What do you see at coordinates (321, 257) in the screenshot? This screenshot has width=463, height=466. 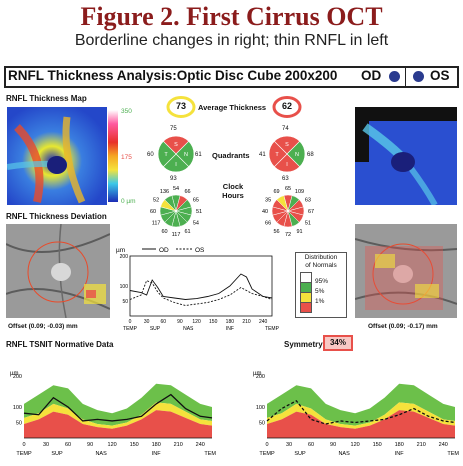 I see `legend-title-1: Distribution` at bounding box center [321, 257].